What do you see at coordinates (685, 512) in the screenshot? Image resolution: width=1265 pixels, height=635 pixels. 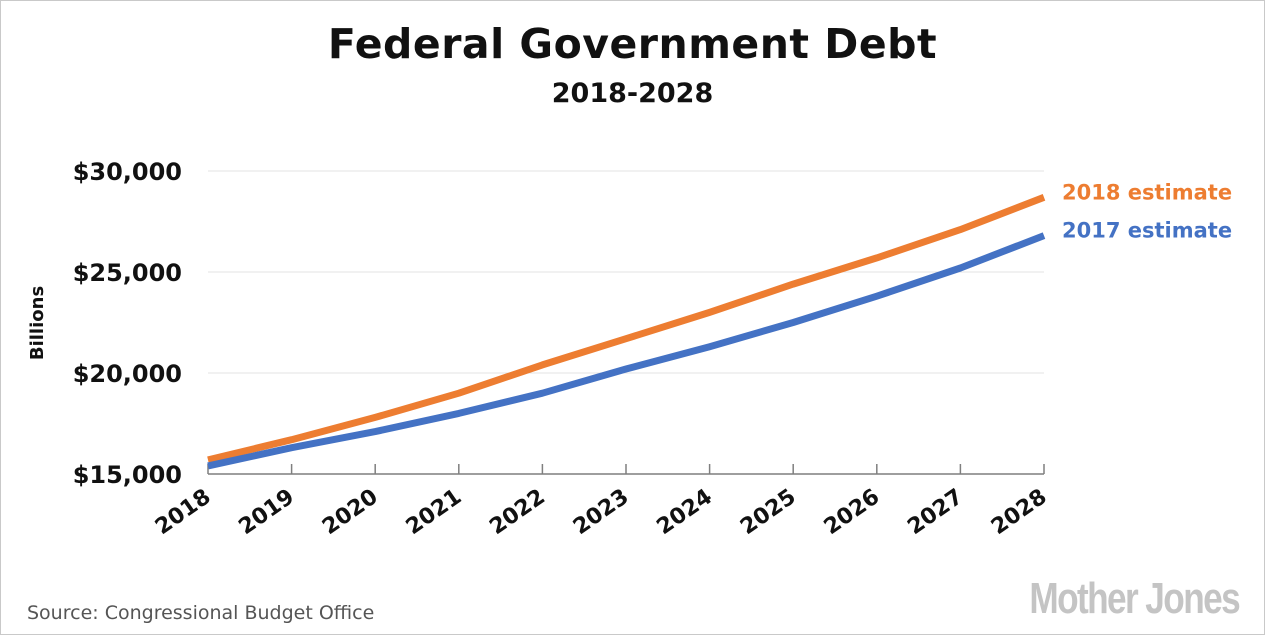 I see `x-tick-label: 2024` at bounding box center [685, 512].